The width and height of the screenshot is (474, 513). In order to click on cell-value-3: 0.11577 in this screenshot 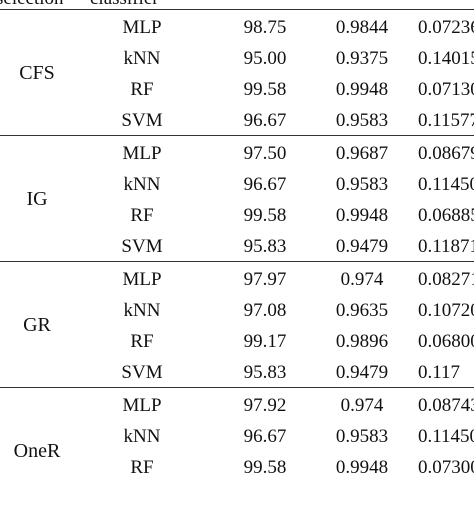, I will do `click(446, 120)`.